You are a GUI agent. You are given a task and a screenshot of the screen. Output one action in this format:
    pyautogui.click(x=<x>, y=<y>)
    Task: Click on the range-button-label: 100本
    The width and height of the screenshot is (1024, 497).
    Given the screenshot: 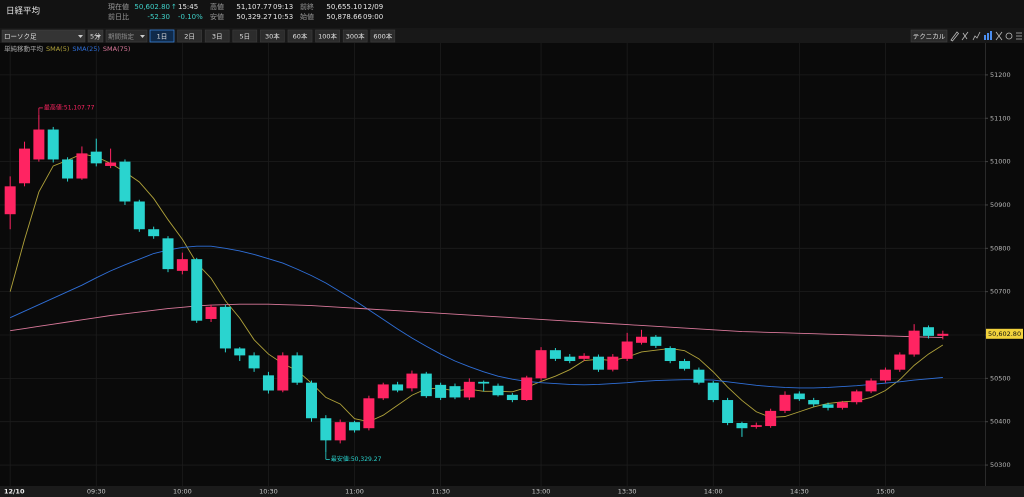 What is the action you would take?
    pyautogui.click(x=327, y=36)
    